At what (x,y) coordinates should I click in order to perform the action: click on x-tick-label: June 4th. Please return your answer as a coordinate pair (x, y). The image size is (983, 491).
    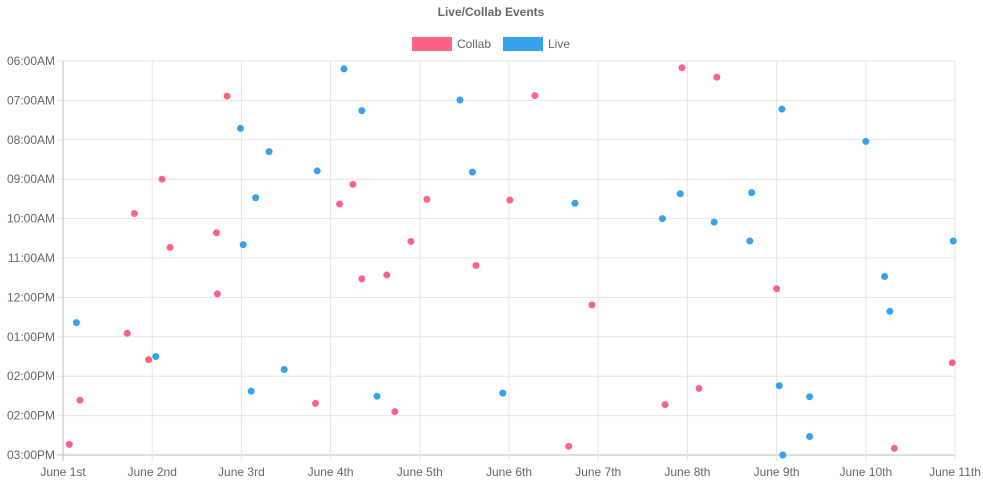
    Looking at the image, I should click on (331, 472).